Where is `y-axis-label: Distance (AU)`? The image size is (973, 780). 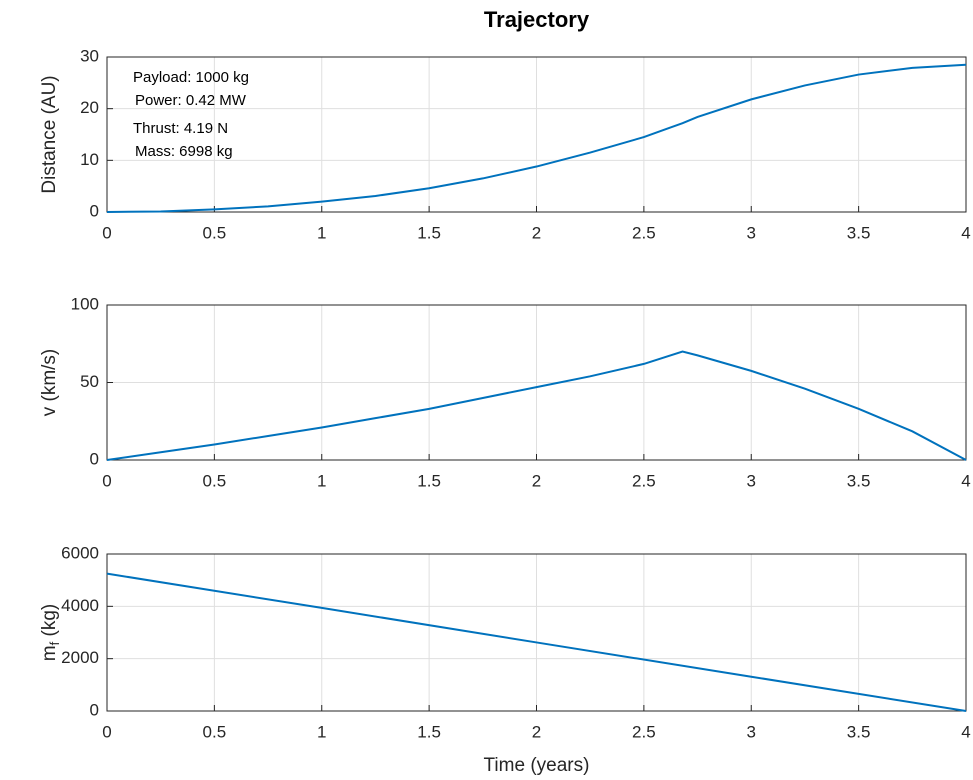 y-axis-label: Distance (AU) is located at coordinates (49, 134).